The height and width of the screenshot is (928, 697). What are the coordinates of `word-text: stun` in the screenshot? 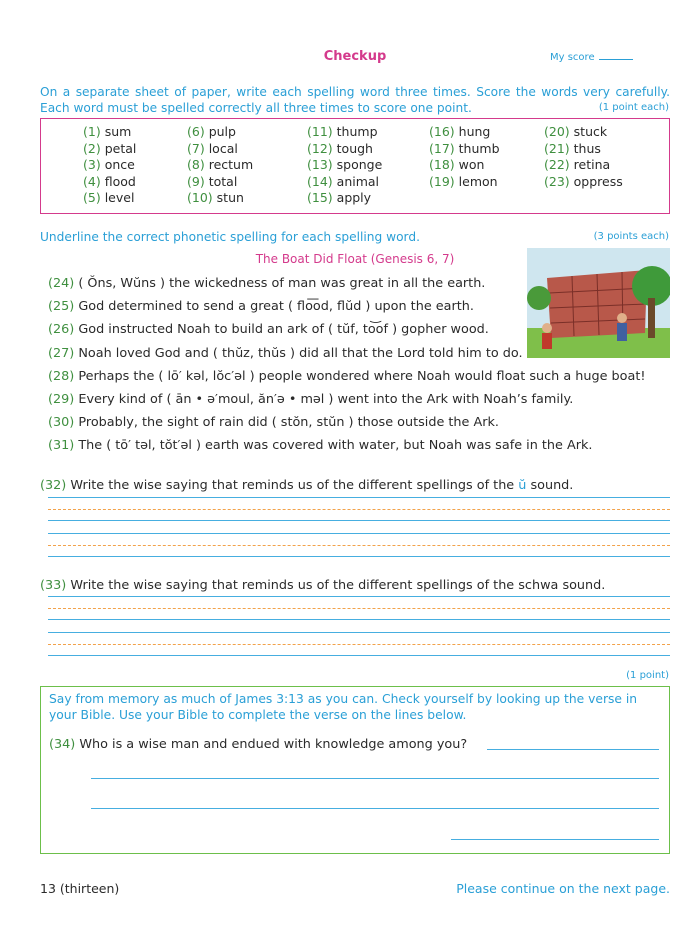 It's located at (230, 197).